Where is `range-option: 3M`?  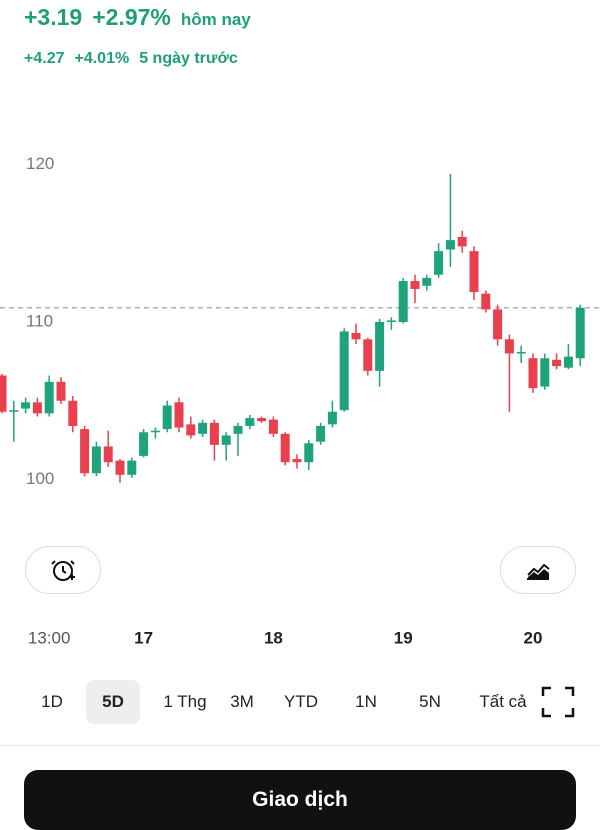
range-option: 3M is located at coordinates (242, 701).